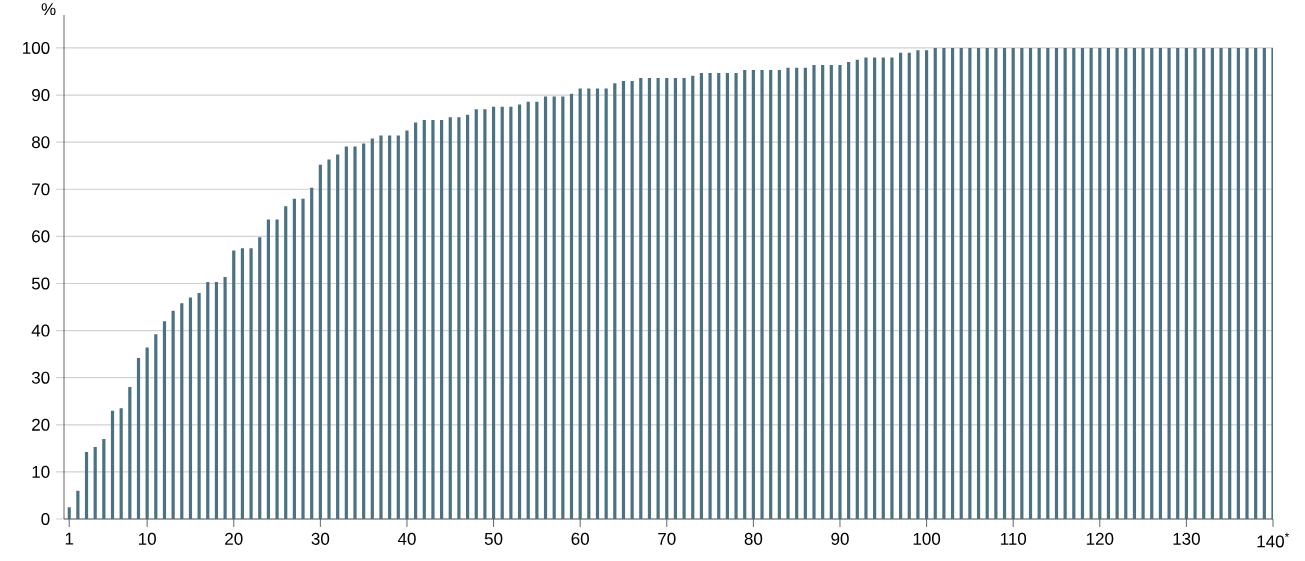 The image size is (1305, 561). Describe the element at coordinates (48, 9) in the screenshot. I see `y-axis-title: %` at that location.